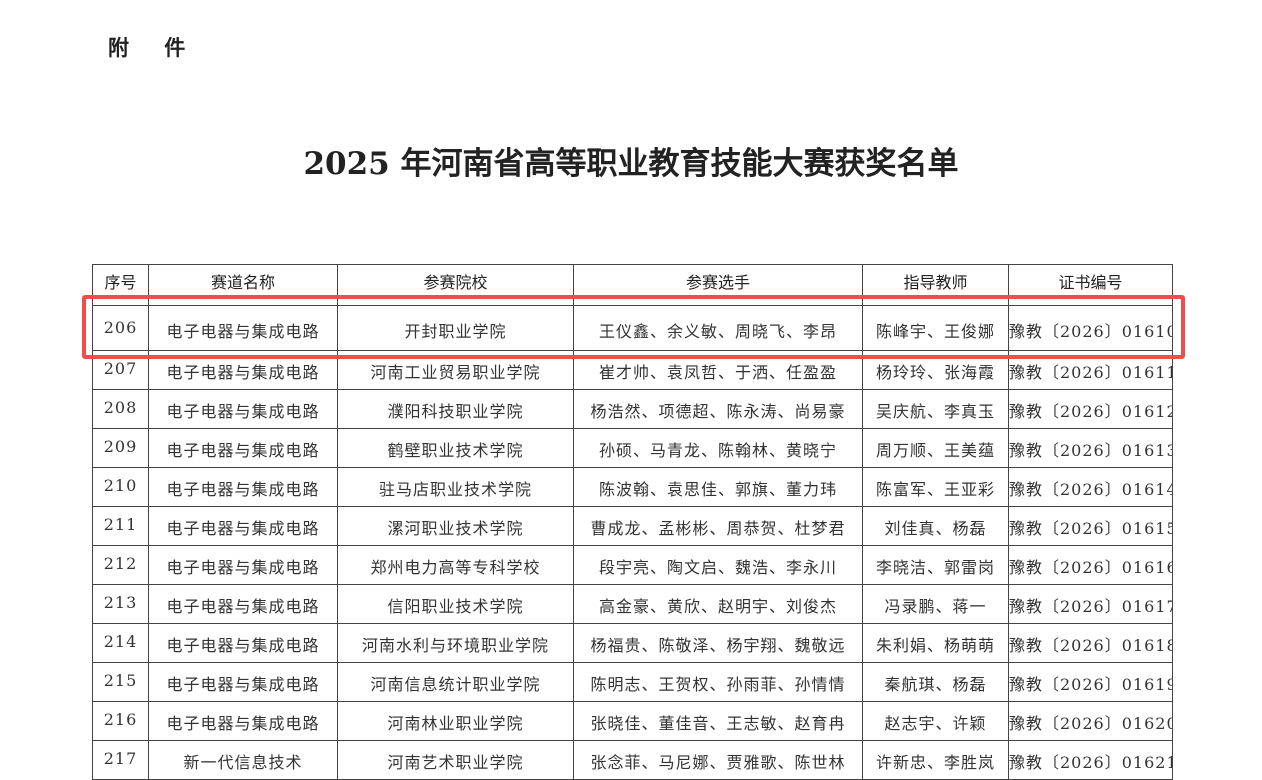 The width and height of the screenshot is (1262, 780). I want to click on header-col-track: 赛道名称, so click(243, 280).